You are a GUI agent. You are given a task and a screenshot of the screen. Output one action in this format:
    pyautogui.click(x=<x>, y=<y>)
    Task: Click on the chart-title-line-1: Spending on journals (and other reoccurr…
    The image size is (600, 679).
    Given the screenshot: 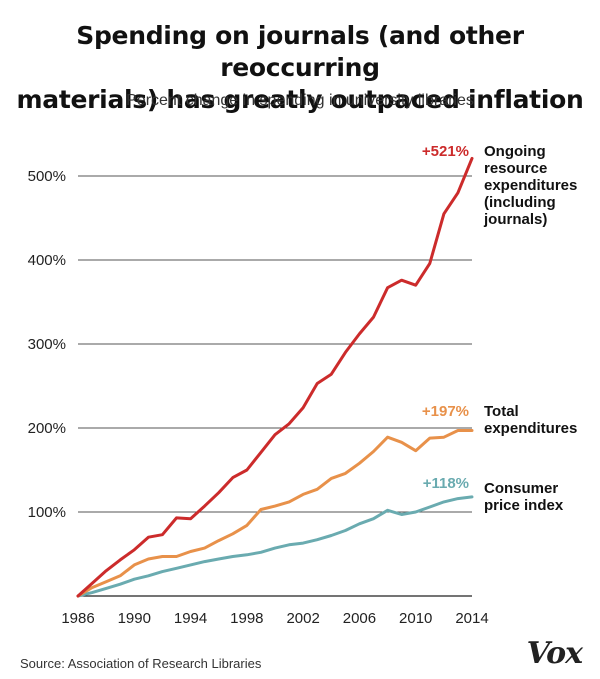 What is the action you would take?
    pyautogui.click(x=300, y=51)
    